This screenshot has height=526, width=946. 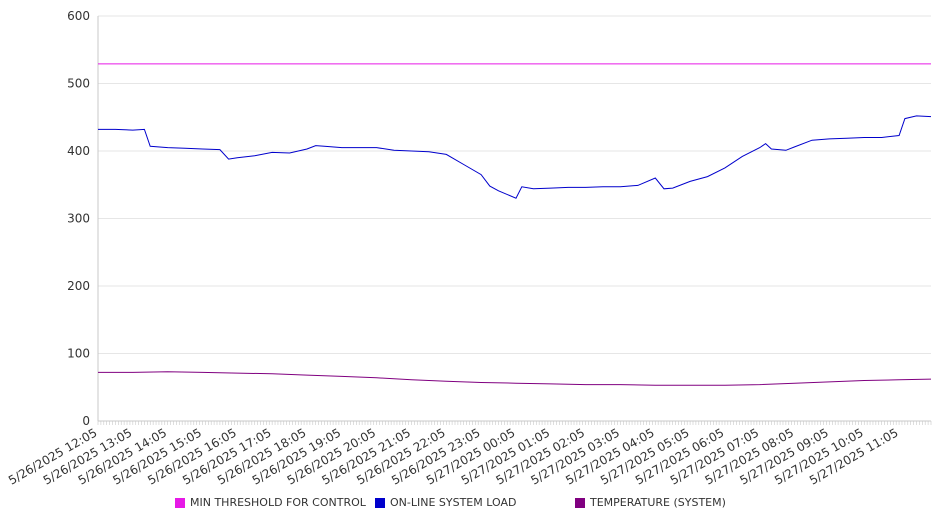 I want to click on y-tick-label-300: 300, so click(x=78, y=219).